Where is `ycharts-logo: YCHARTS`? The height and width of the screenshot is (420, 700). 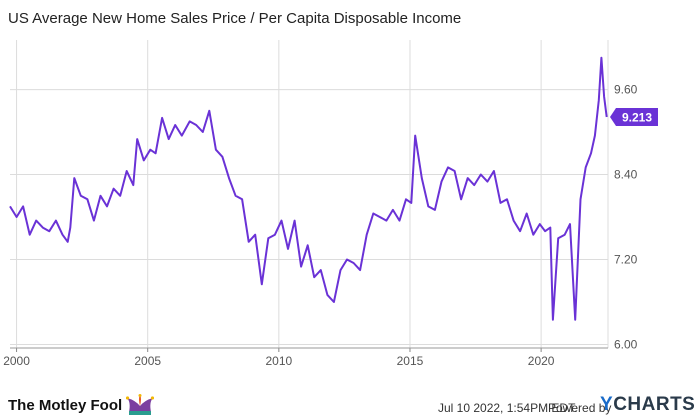 ycharts-logo: YCHARTS is located at coordinates (647, 405).